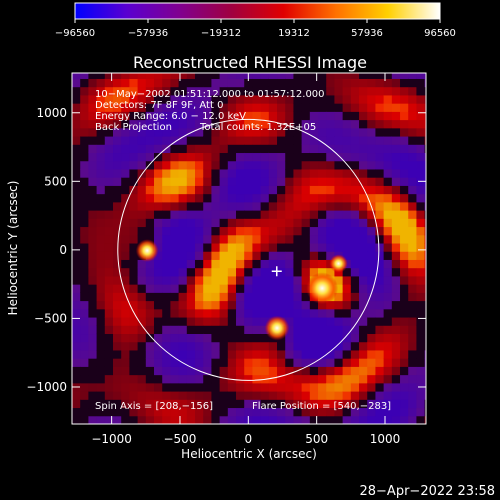 This screenshot has height=500, width=500. What do you see at coordinates (316, 439) in the screenshot?
I see `x-tick-label: 500` at bounding box center [316, 439].